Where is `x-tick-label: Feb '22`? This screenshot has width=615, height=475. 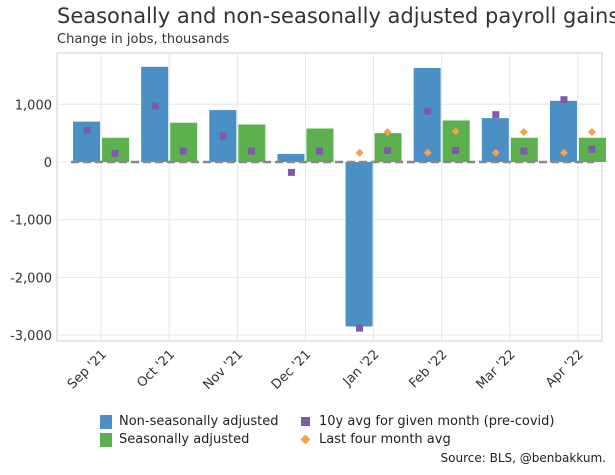 x-tick-label: Feb '22 is located at coordinates (428, 369).